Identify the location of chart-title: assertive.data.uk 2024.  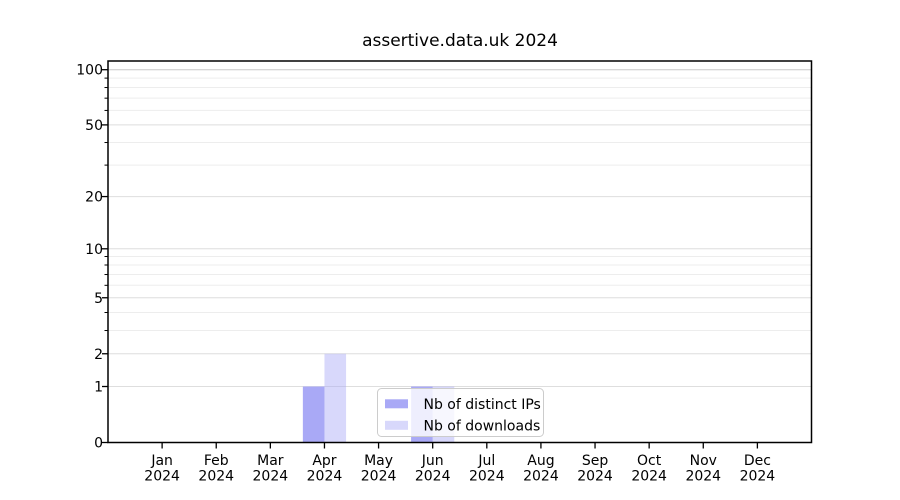
(460, 41).